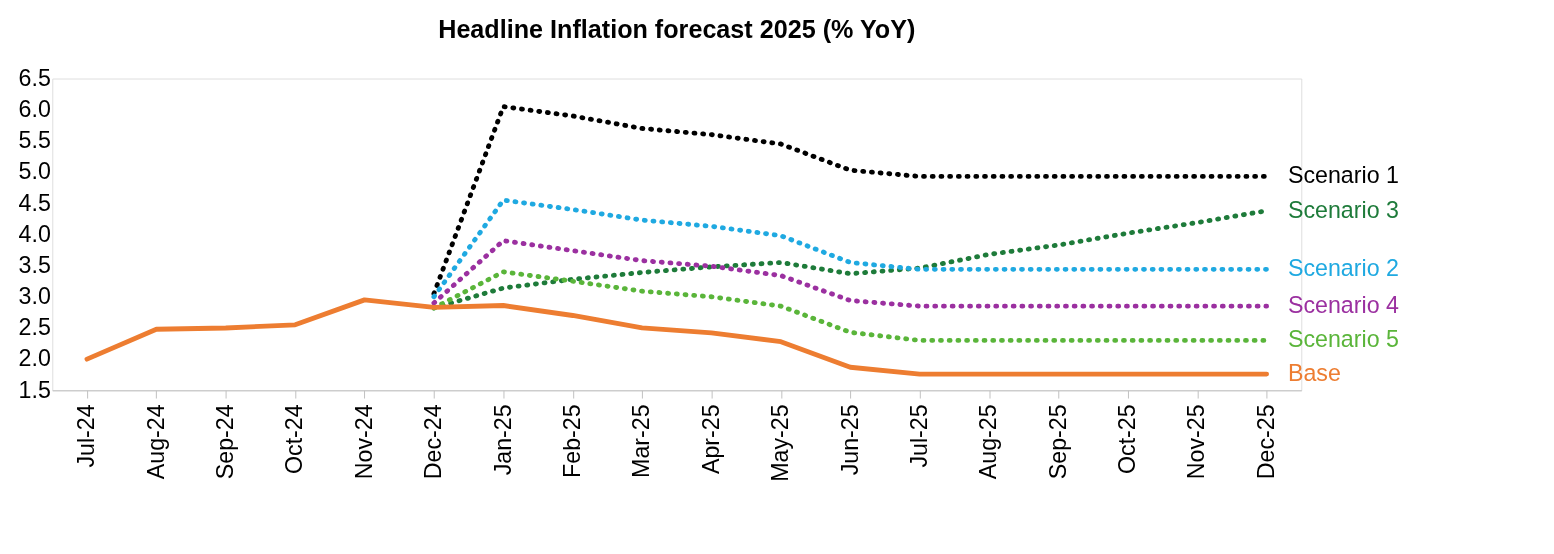 This screenshot has width=1554, height=554. Describe the element at coordinates (1127, 439) in the screenshot. I see `x-tick-label: Oct-25` at that location.